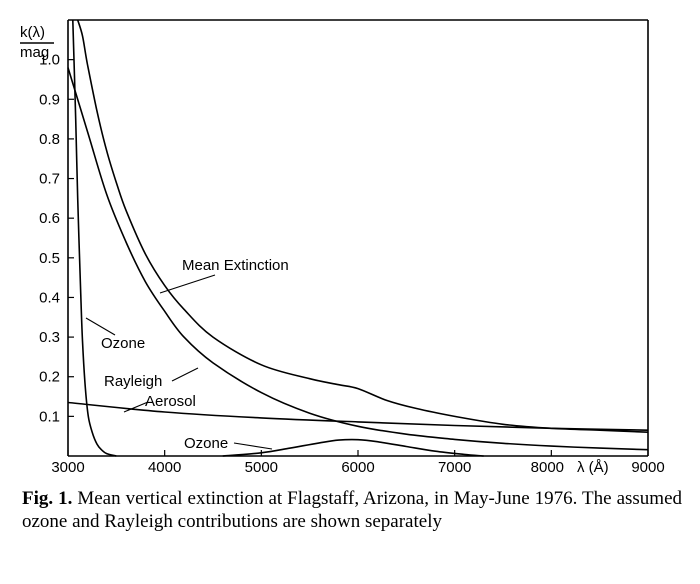  I want to click on x-tick-label: 9000, so click(647, 467).